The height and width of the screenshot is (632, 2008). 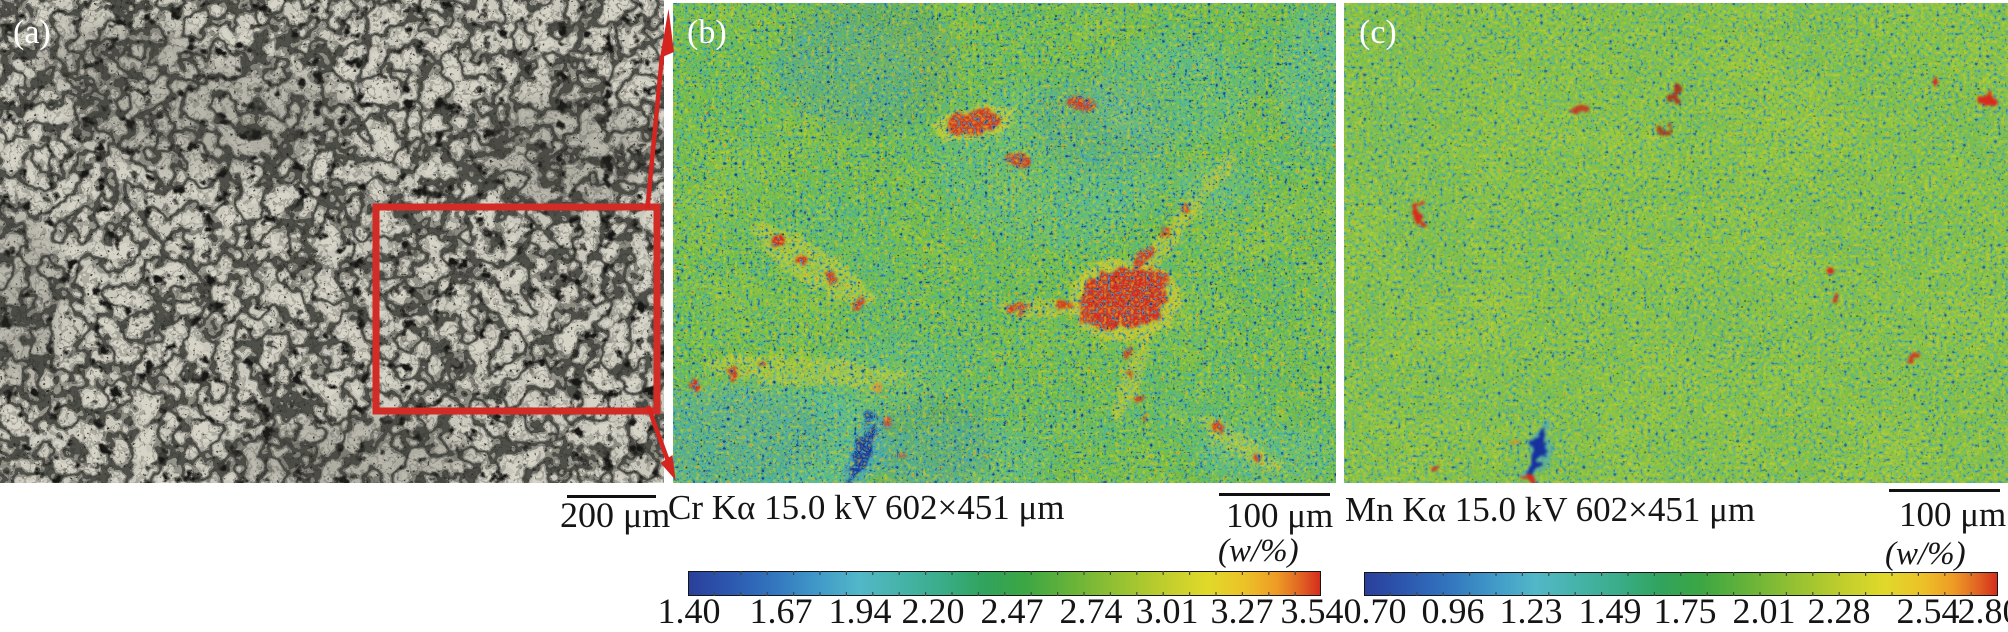 I want to click on svg-text: (a), so click(x=32, y=32).